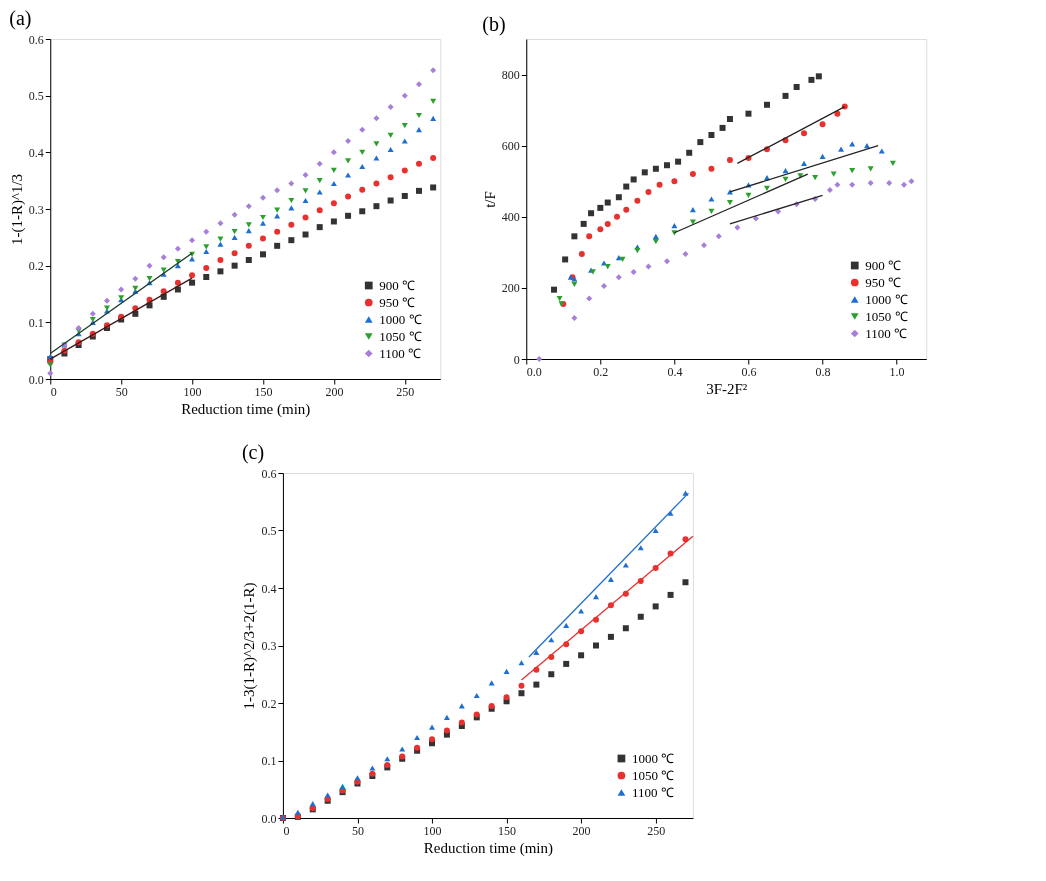  I want to click on y-tick-label: 400, so click(510, 217).